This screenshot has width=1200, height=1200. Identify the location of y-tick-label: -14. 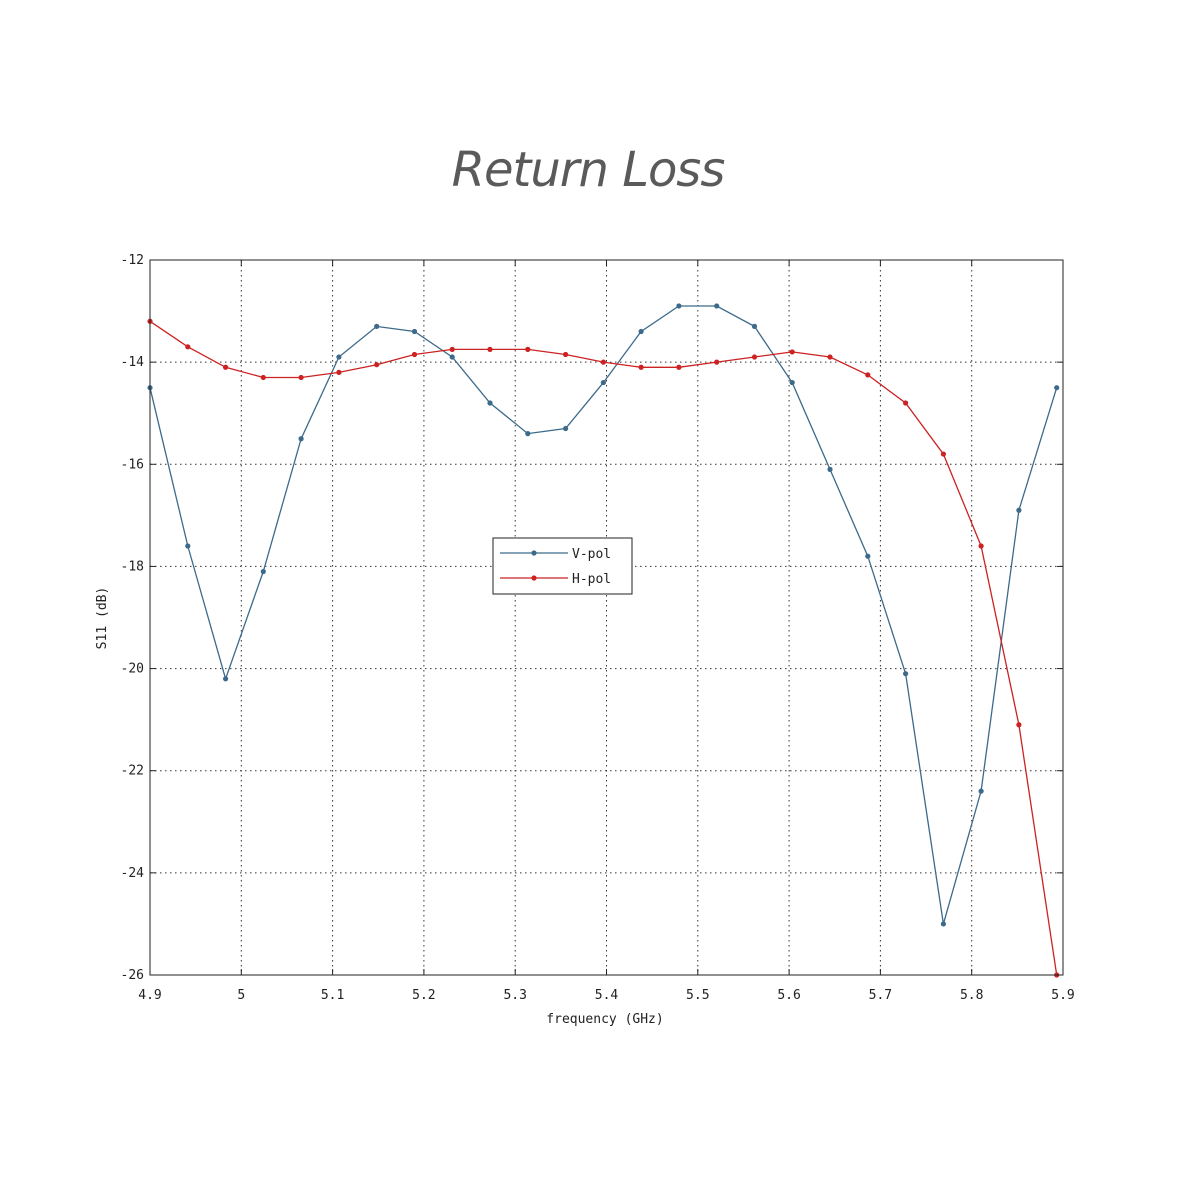
(133, 362).